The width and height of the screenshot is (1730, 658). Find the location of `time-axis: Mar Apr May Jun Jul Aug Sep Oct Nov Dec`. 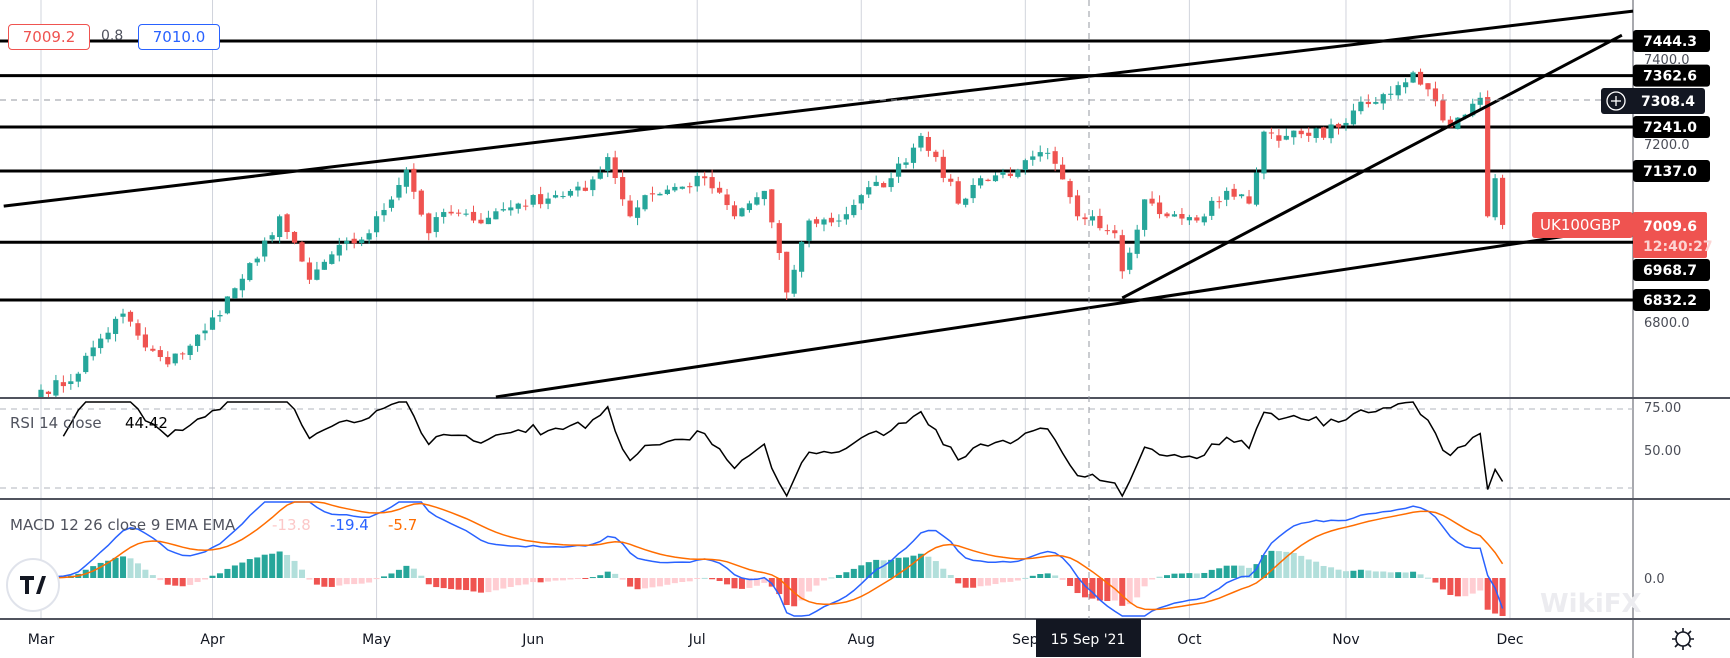

time-axis: Mar Apr May Jun Jul Aug Sep Oct Nov Dec is located at coordinates (776, 640).